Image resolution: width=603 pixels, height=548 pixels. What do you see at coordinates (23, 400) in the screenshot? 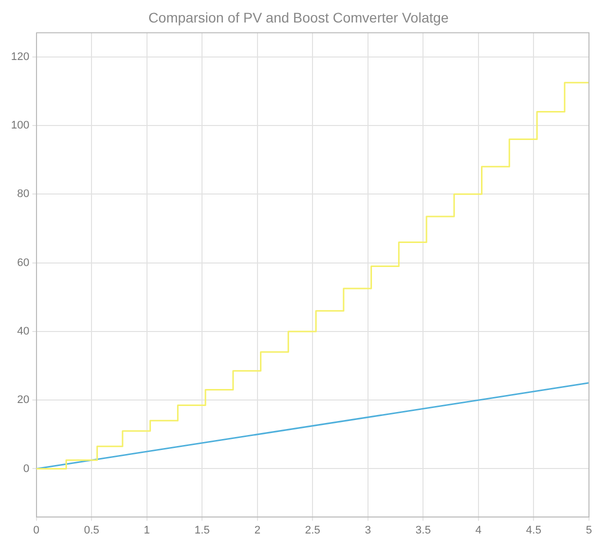
I see `y-tick-label: 20` at bounding box center [23, 400].